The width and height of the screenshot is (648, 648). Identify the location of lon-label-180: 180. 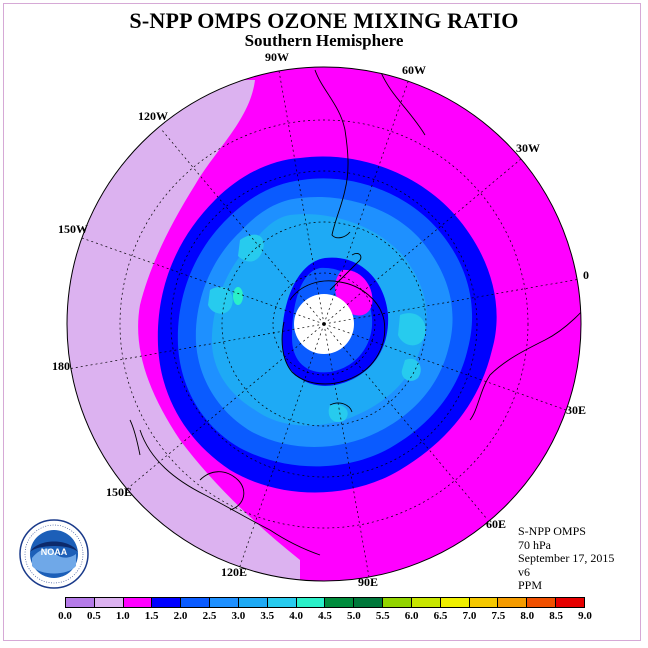
(61, 366).